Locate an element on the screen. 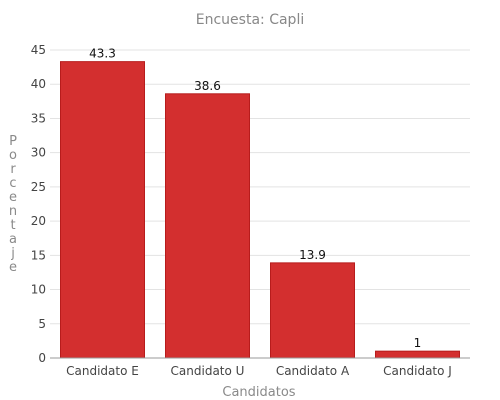 This screenshot has width=500, height=400. chart-title: Encuesta: Capli is located at coordinates (250, 20).